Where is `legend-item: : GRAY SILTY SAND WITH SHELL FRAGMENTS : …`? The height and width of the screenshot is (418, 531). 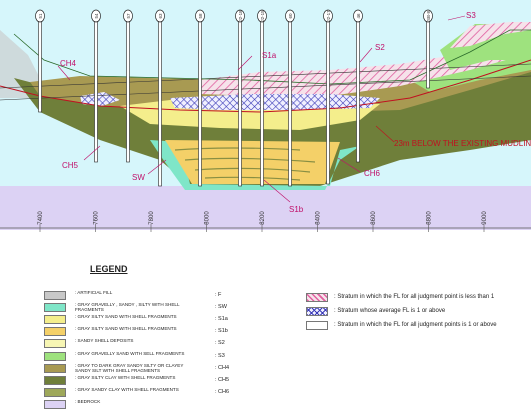 legend-item: : GRAY SILTY SAND WITH SHELL FRAGMENTS : … is located at coordinates (169, 332).